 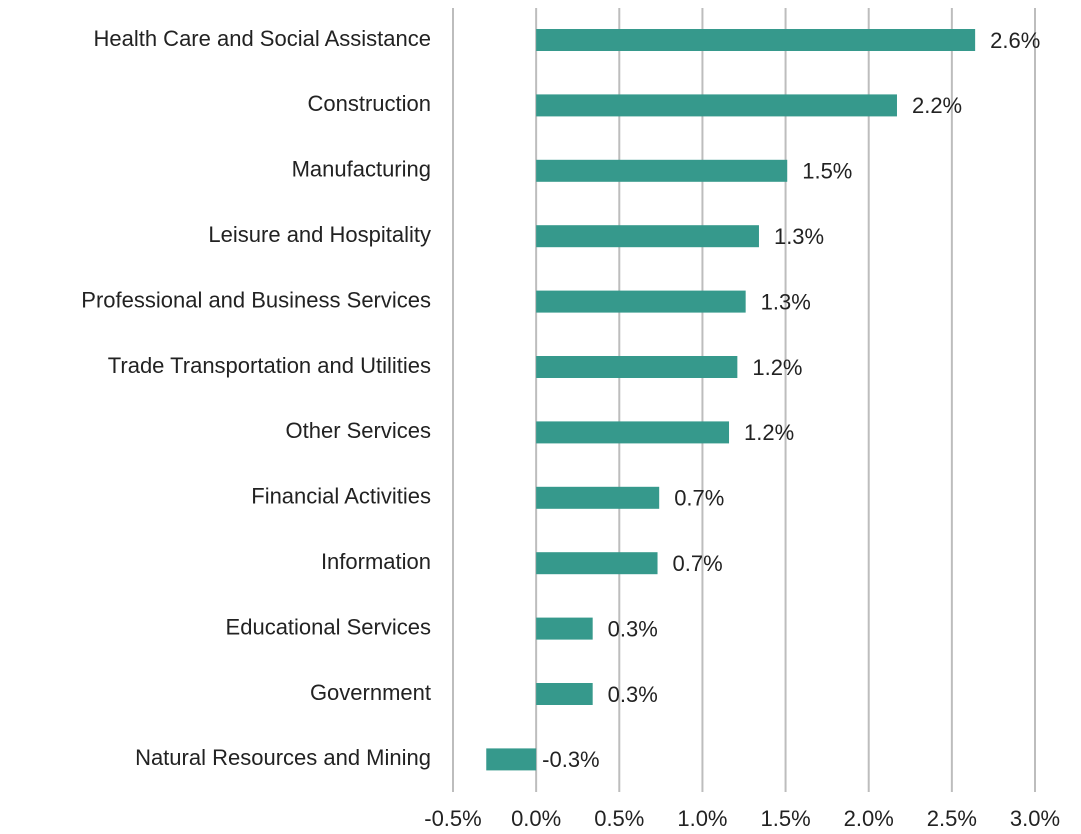 What do you see at coordinates (702, 818) in the screenshot?
I see `x-tick-label: 1.0%` at bounding box center [702, 818].